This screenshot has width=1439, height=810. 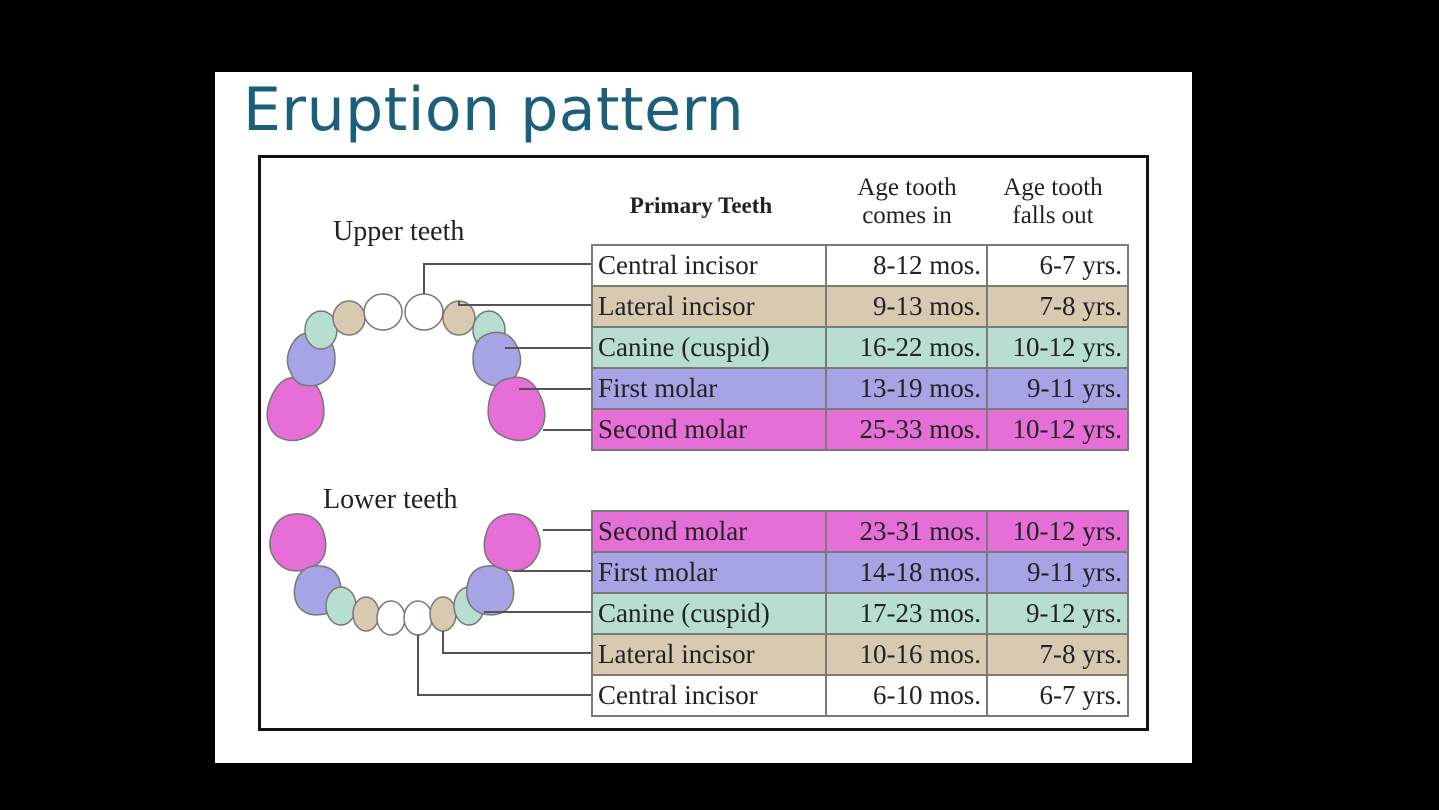 I want to click on upper-arch, so click(x=406, y=367).